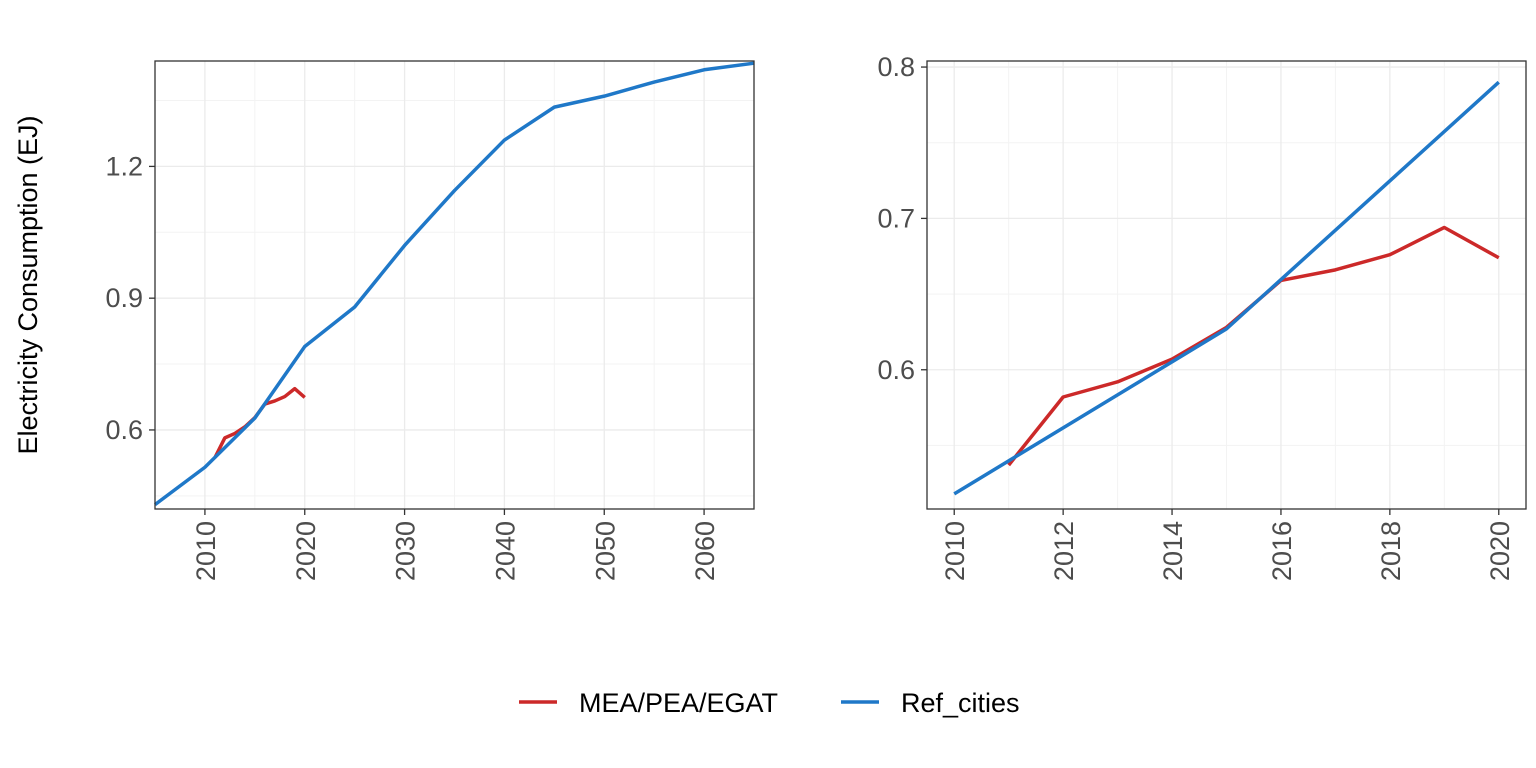 Image resolution: width=1536 pixels, height=768 pixels. Describe the element at coordinates (406, 551) in the screenshot. I see `x-tick-label: 2030` at that location.